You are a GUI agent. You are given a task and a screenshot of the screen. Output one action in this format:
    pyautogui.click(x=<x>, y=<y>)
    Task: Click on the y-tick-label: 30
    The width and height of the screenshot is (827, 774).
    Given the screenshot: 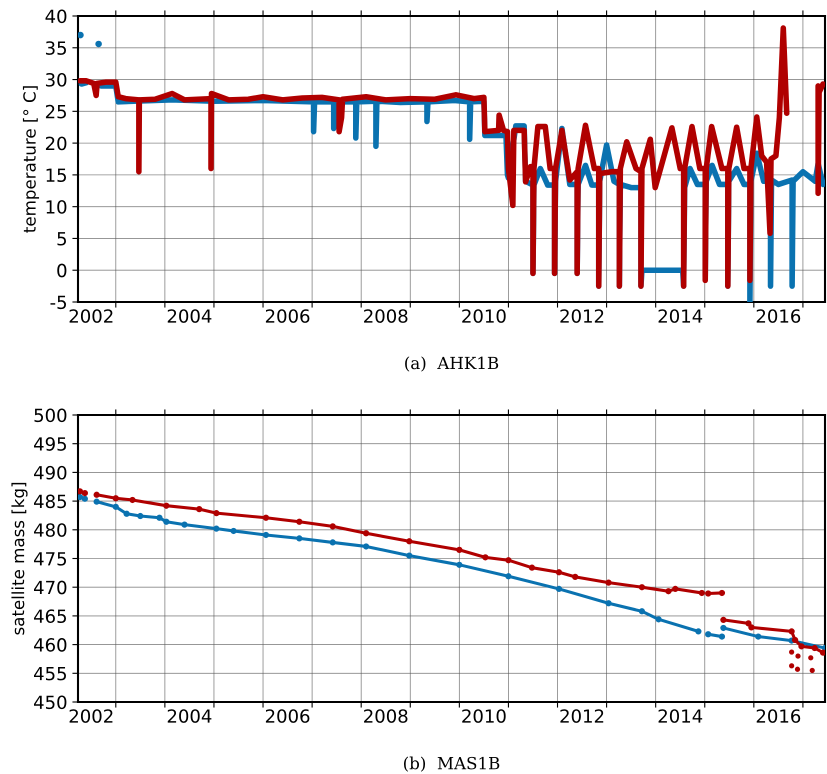 What is the action you would take?
    pyautogui.click(x=56, y=80)
    